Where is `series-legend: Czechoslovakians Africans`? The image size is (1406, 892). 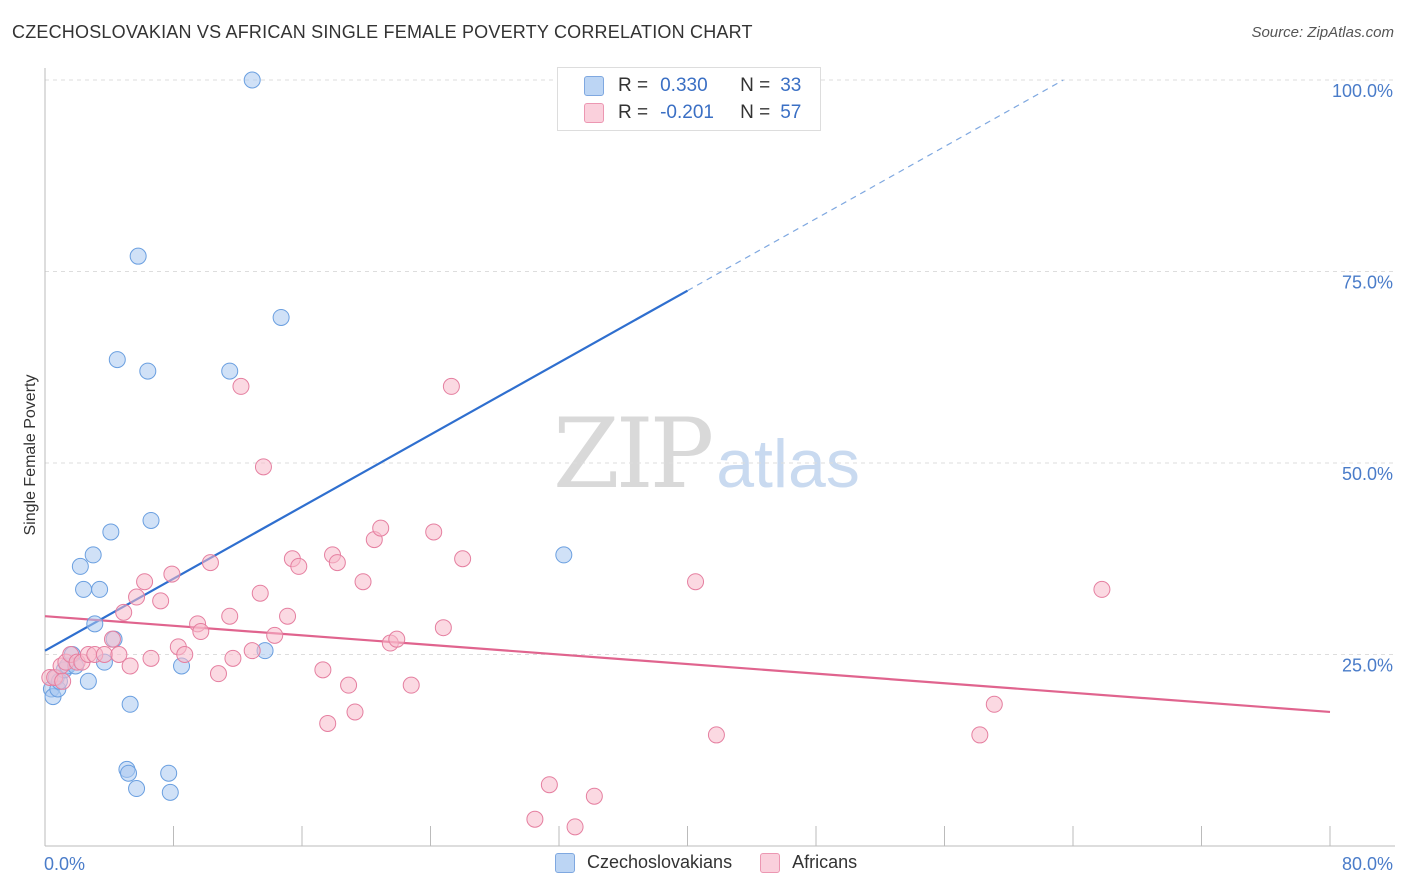 series-legend: Czechoslovakians Africans is located at coordinates (720, 862).